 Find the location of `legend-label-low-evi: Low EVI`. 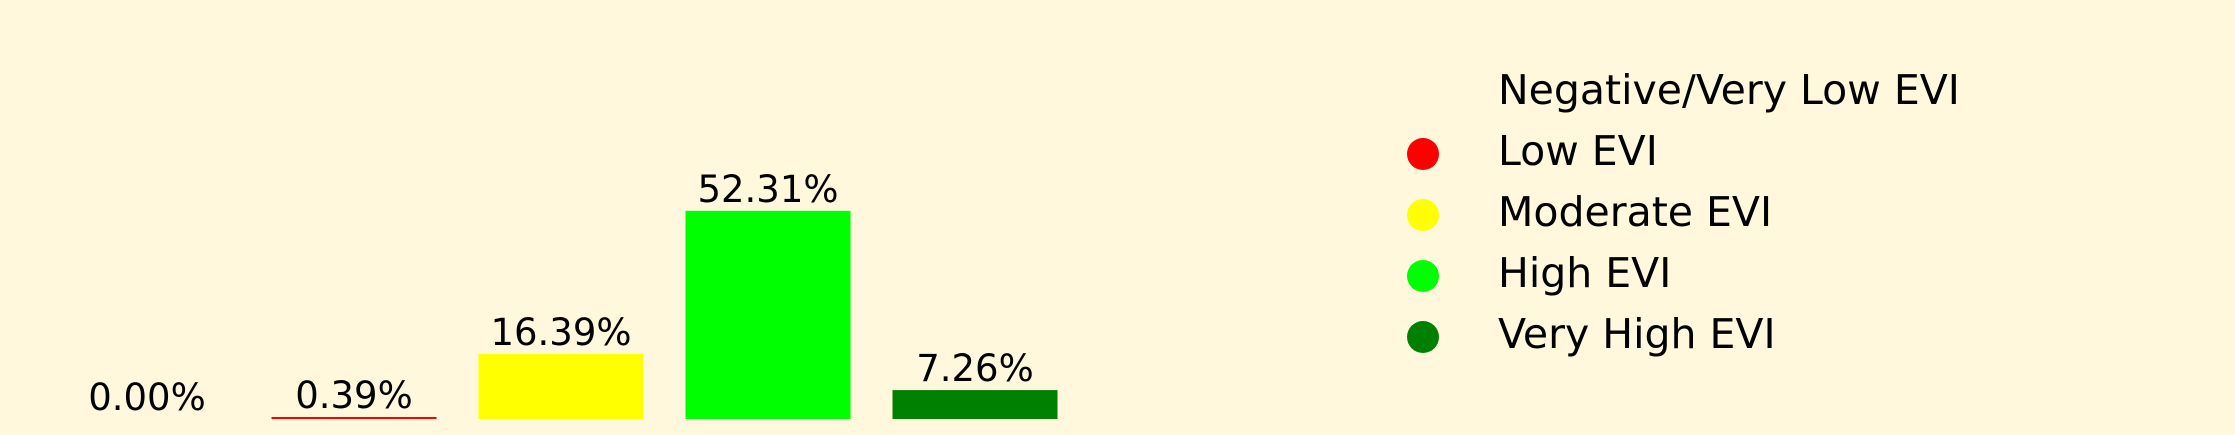

legend-label-low-evi: Low EVI is located at coordinates (1578, 151).